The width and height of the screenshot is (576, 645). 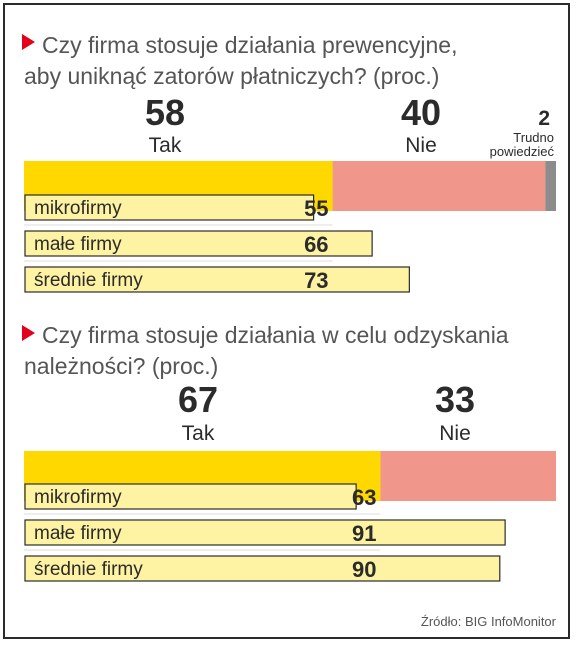 What do you see at coordinates (121, 366) in the screenshot?
I see `question-title-line: należności? (proc.)` at bounding box center [121, 366].